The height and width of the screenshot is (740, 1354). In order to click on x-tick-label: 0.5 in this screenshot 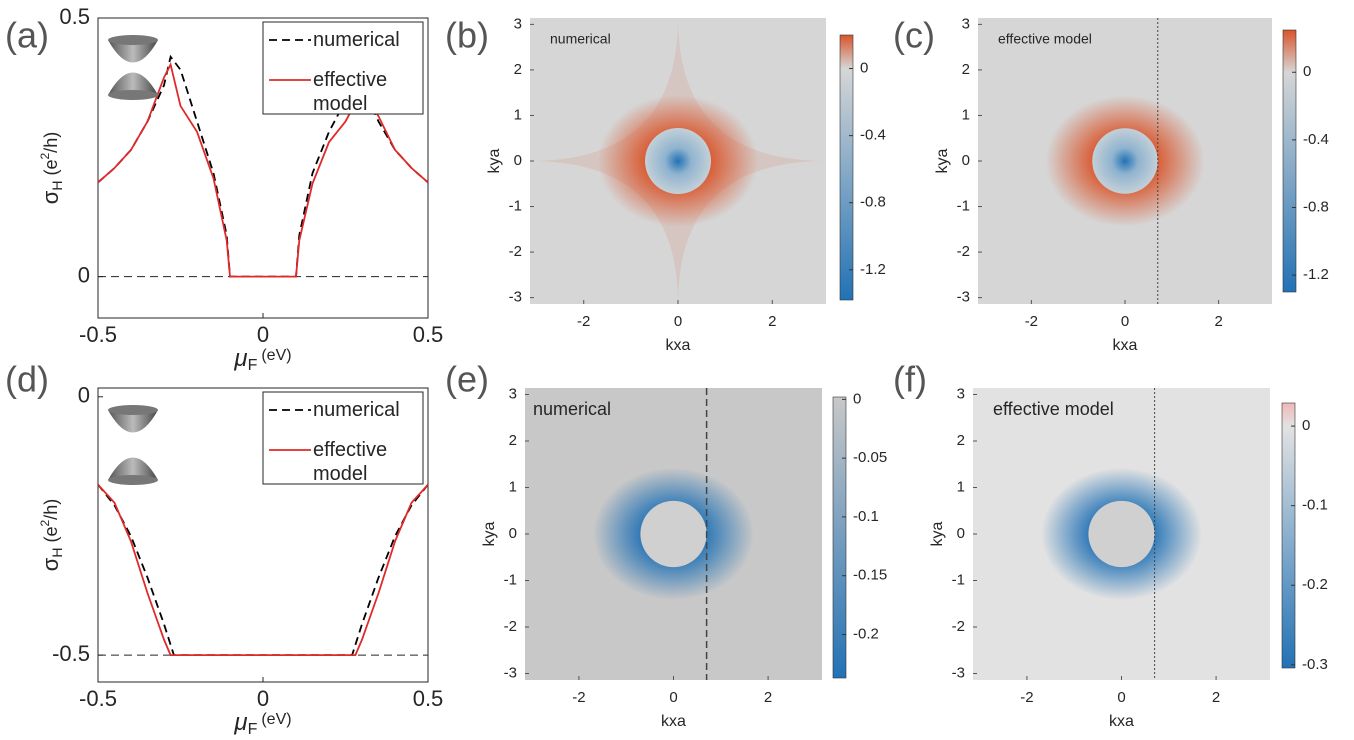, I will do `click(428, 698)`.